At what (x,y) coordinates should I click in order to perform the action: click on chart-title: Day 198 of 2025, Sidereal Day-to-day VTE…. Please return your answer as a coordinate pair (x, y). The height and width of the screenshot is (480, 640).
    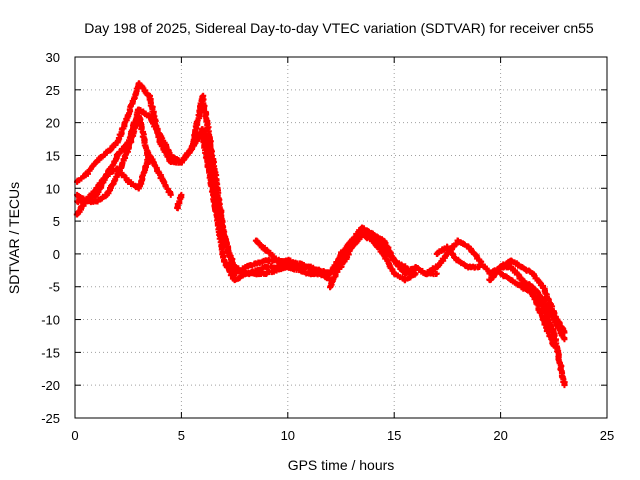
    Looking at the image, I should click on (339, 28).